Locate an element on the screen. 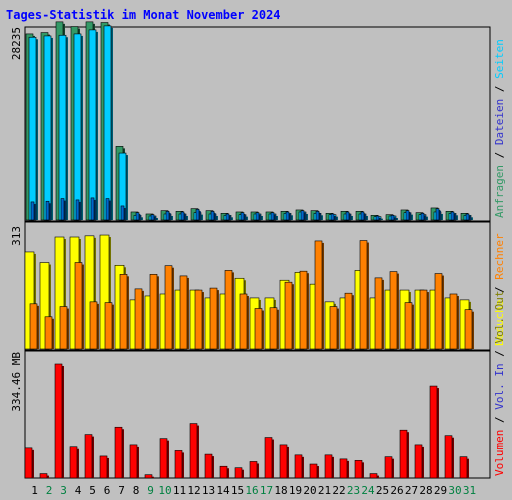  x-tick-label-6: 6 is located at coordinates (107, 490).